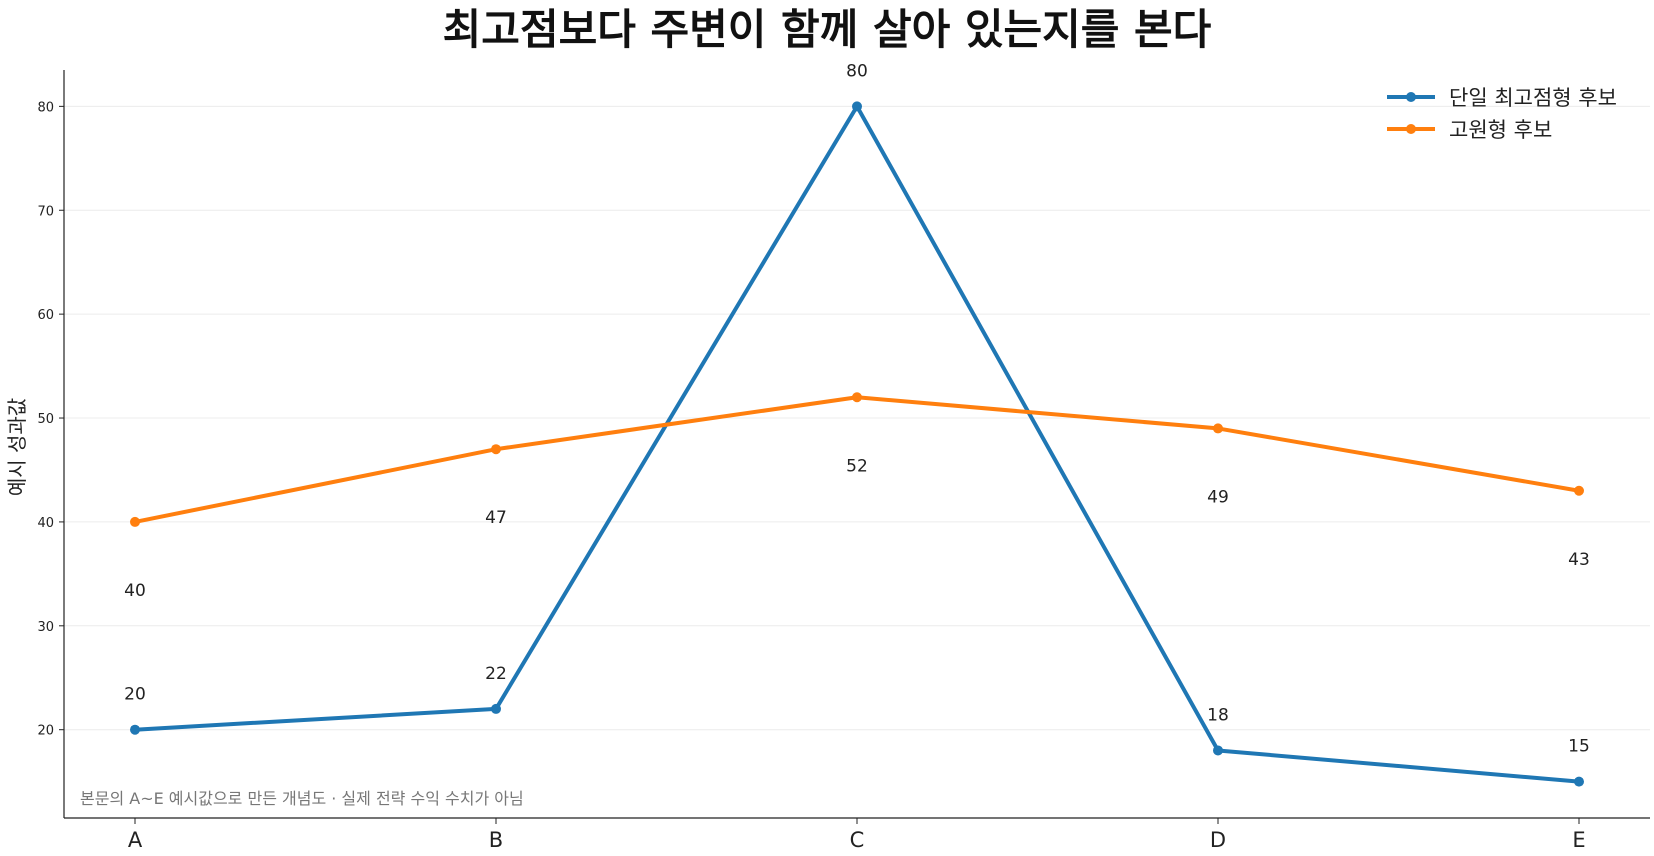 The height and width of the screenshot is (856, 1654). I want to click on data-label: 47, so click(496, 518).